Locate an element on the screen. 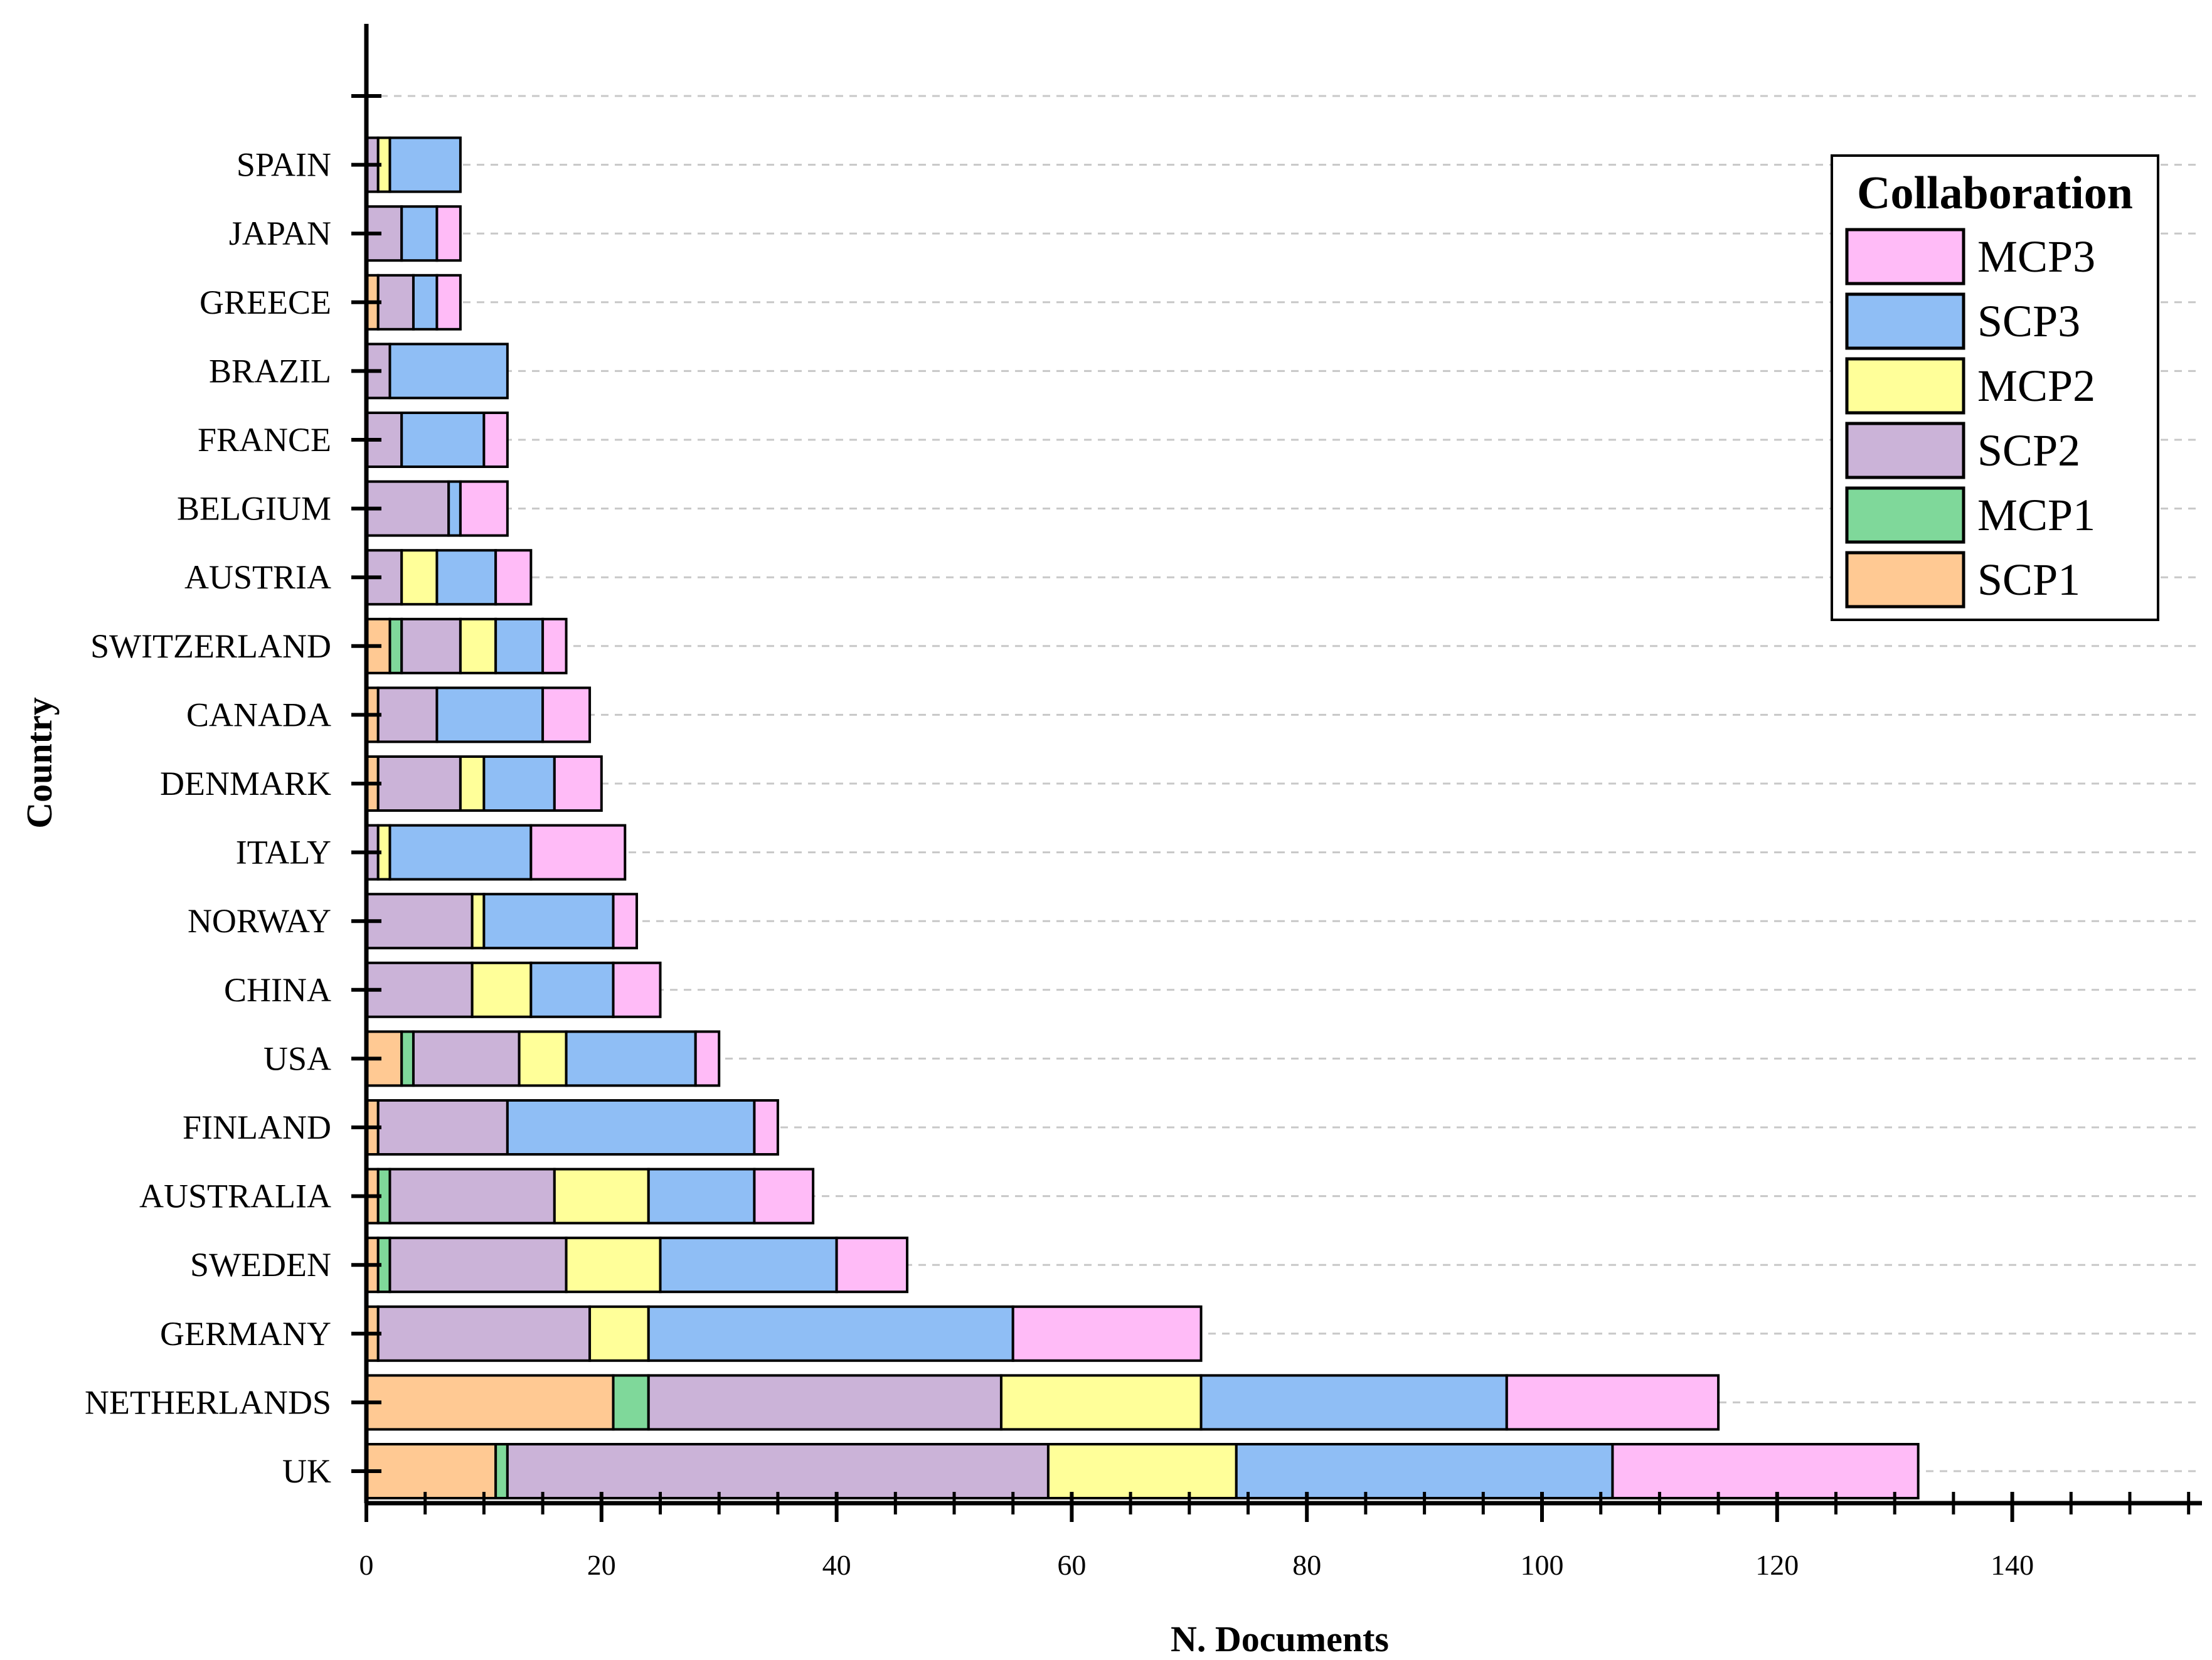 Image resolution: width=2212 pixels, height=1660 pixels. category-label: JAPAN is located at coordinates (280, 233).